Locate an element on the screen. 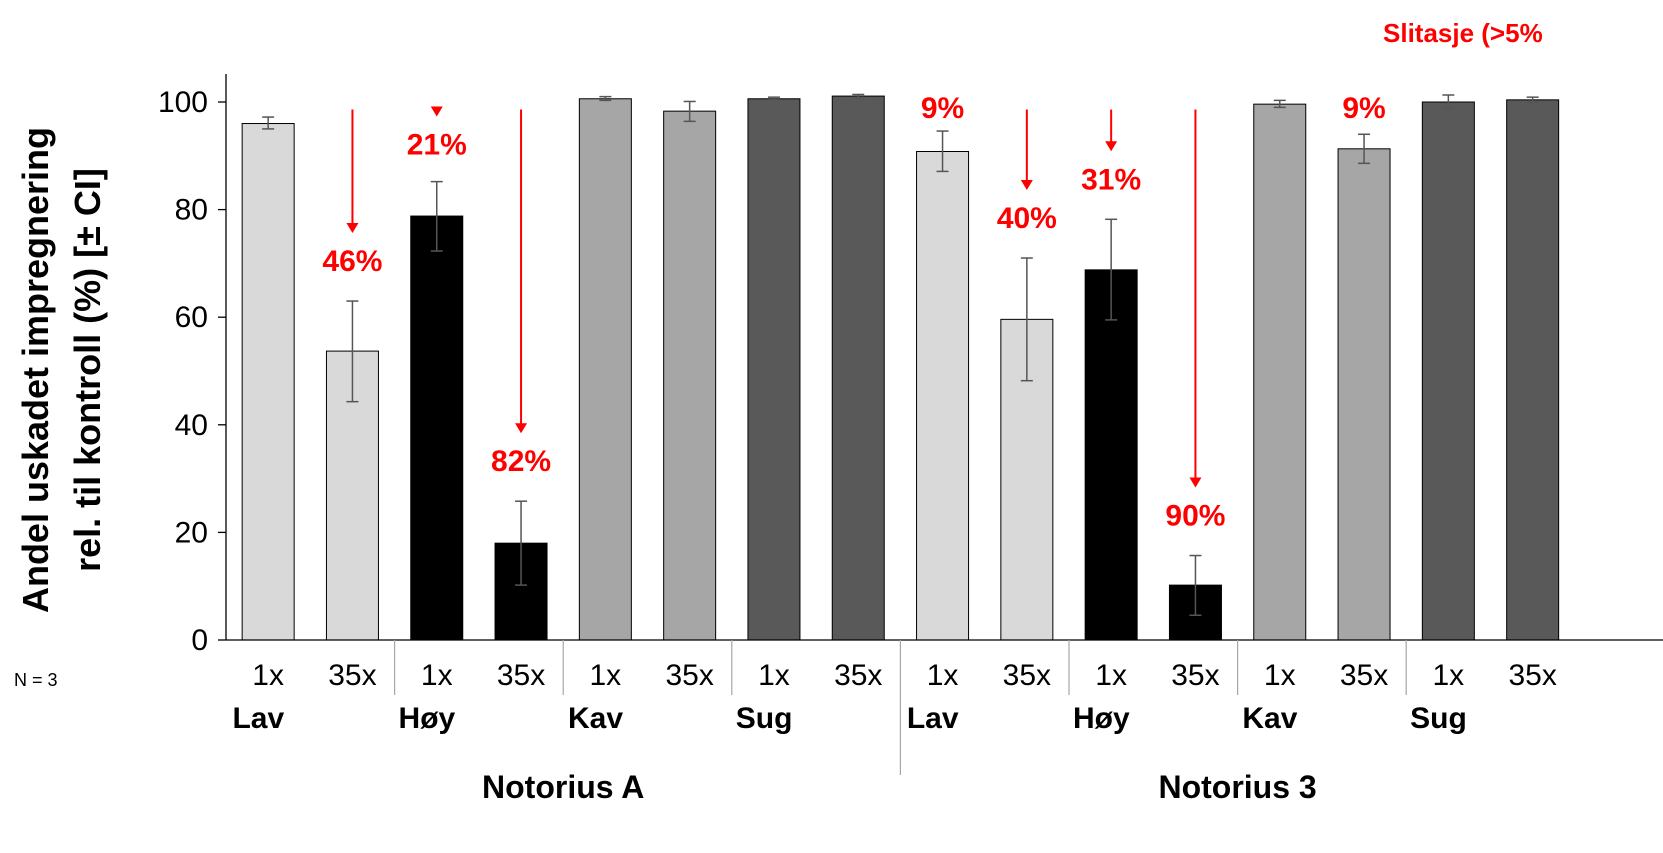 This screenshot has height=853, width=1663. y-tick-label: 100 is located at coordinates (183, 102).